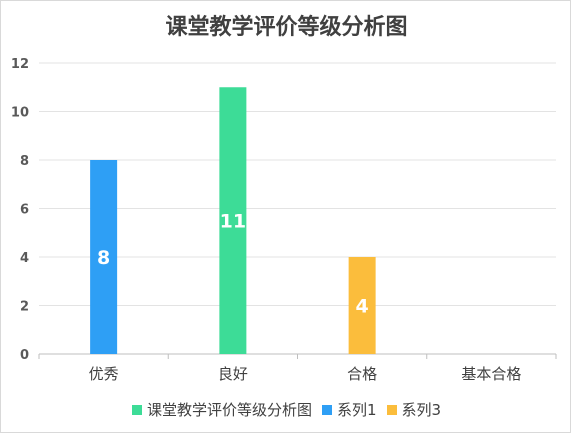 Image resolution: width=571 pixels, height=434 pixels. I want to click on legend-item: 系列1, so click(349, 409).